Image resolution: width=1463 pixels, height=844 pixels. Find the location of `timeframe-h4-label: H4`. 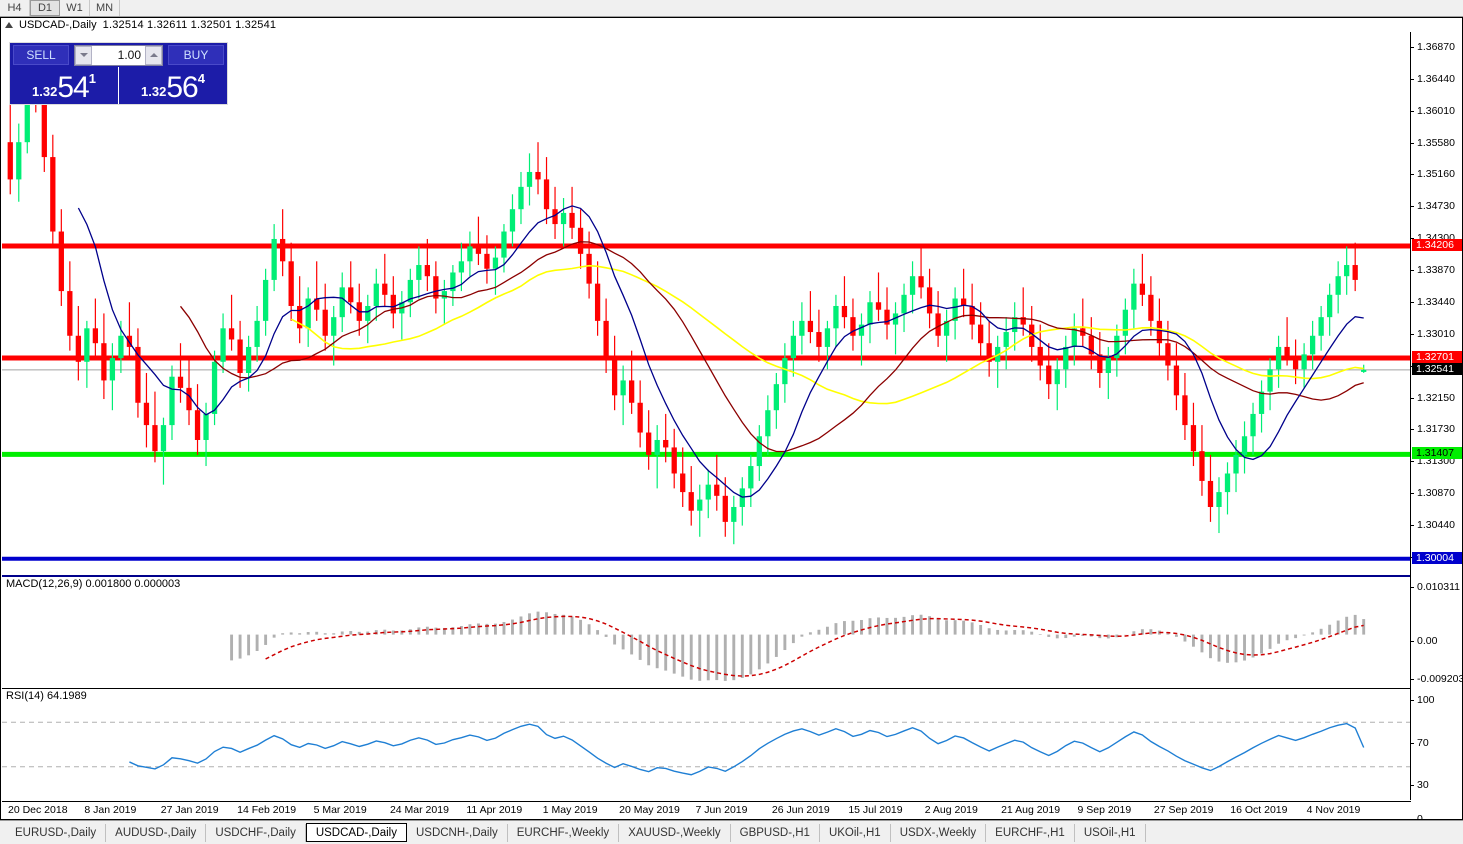

timeframe-h4-label: H4 is located at coordinates (14, 8).